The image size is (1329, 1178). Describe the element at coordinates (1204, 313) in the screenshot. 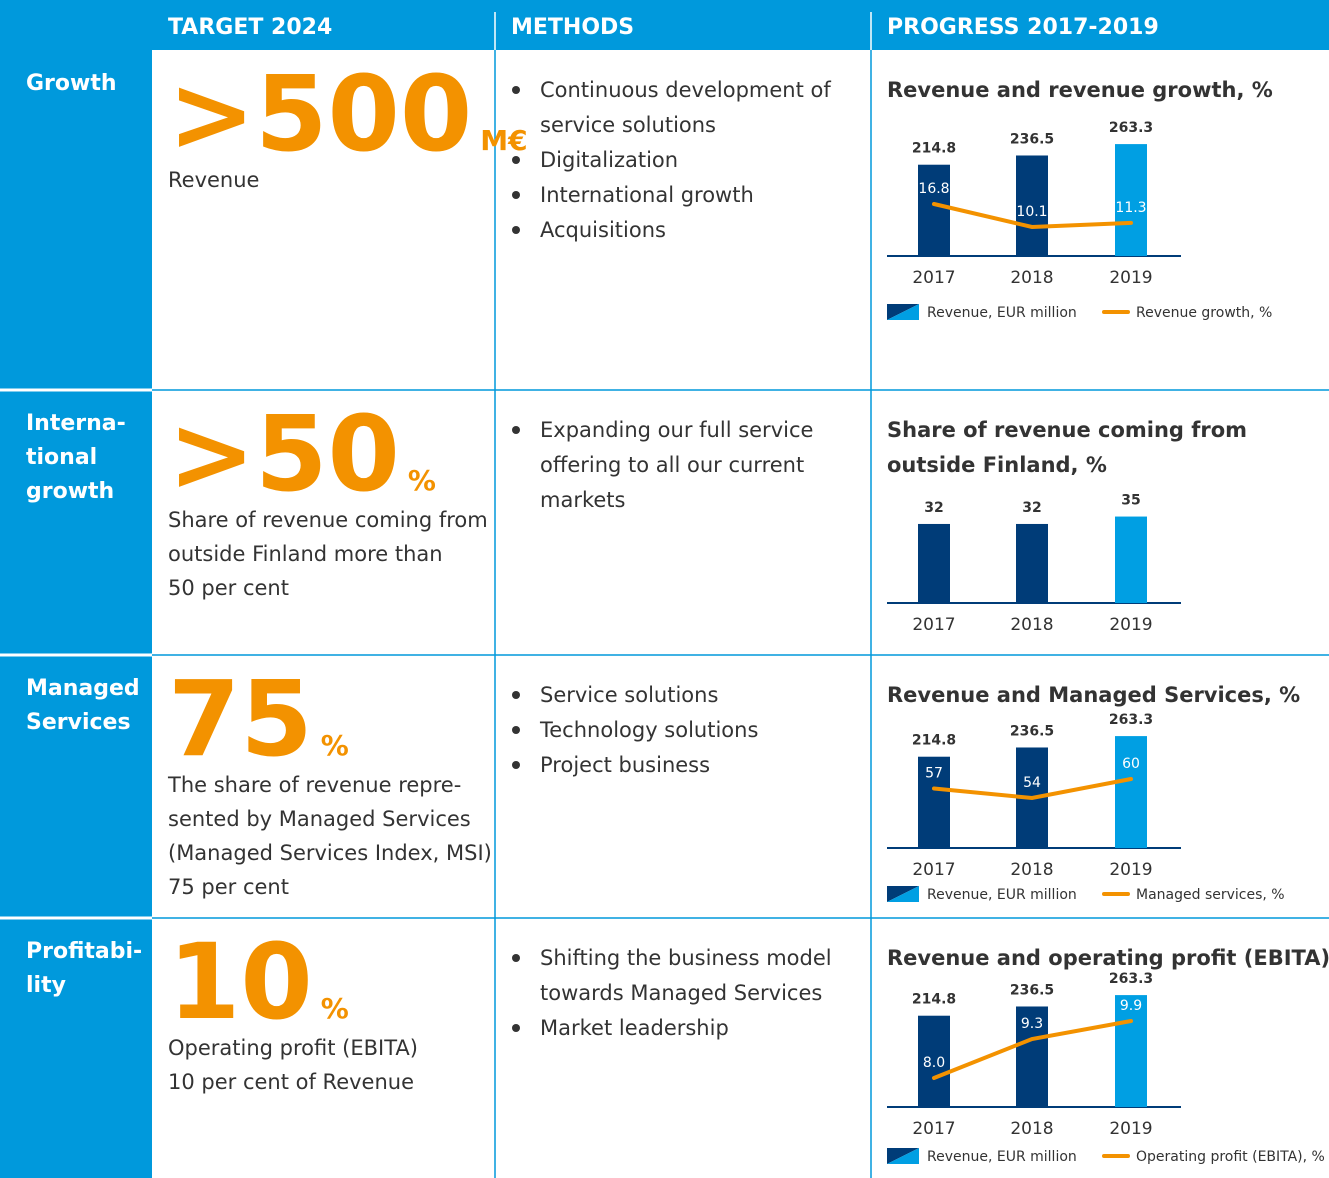

I see `legend-label: Revenue growth, %` at that location.